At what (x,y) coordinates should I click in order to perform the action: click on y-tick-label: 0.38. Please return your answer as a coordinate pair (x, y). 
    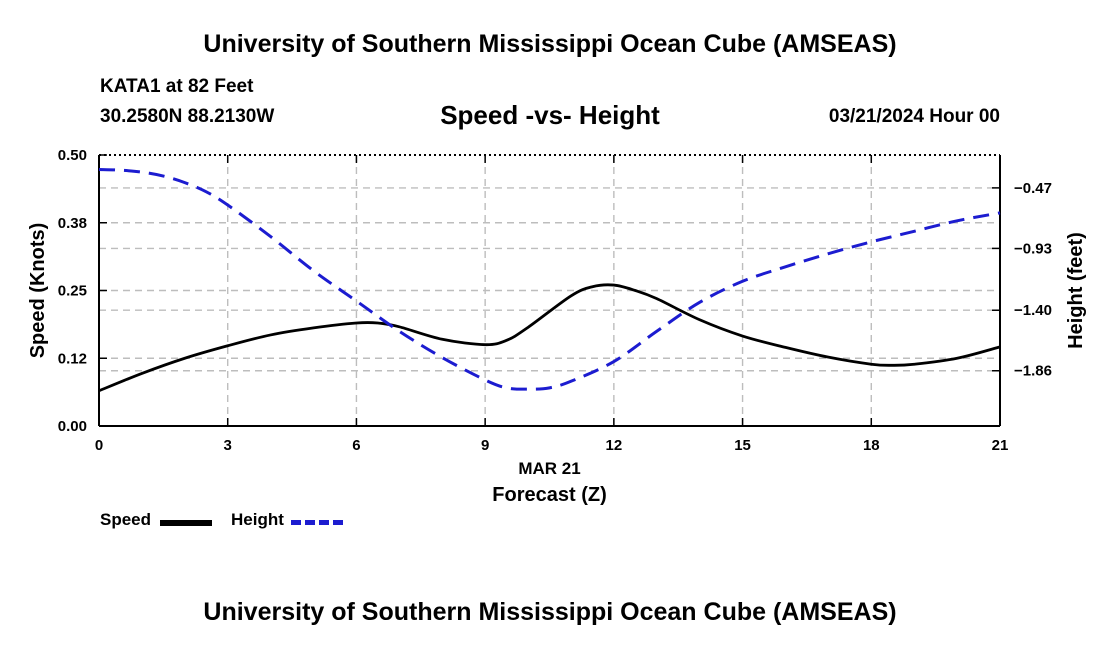
    Looking at the image, I should click on (72, 223).